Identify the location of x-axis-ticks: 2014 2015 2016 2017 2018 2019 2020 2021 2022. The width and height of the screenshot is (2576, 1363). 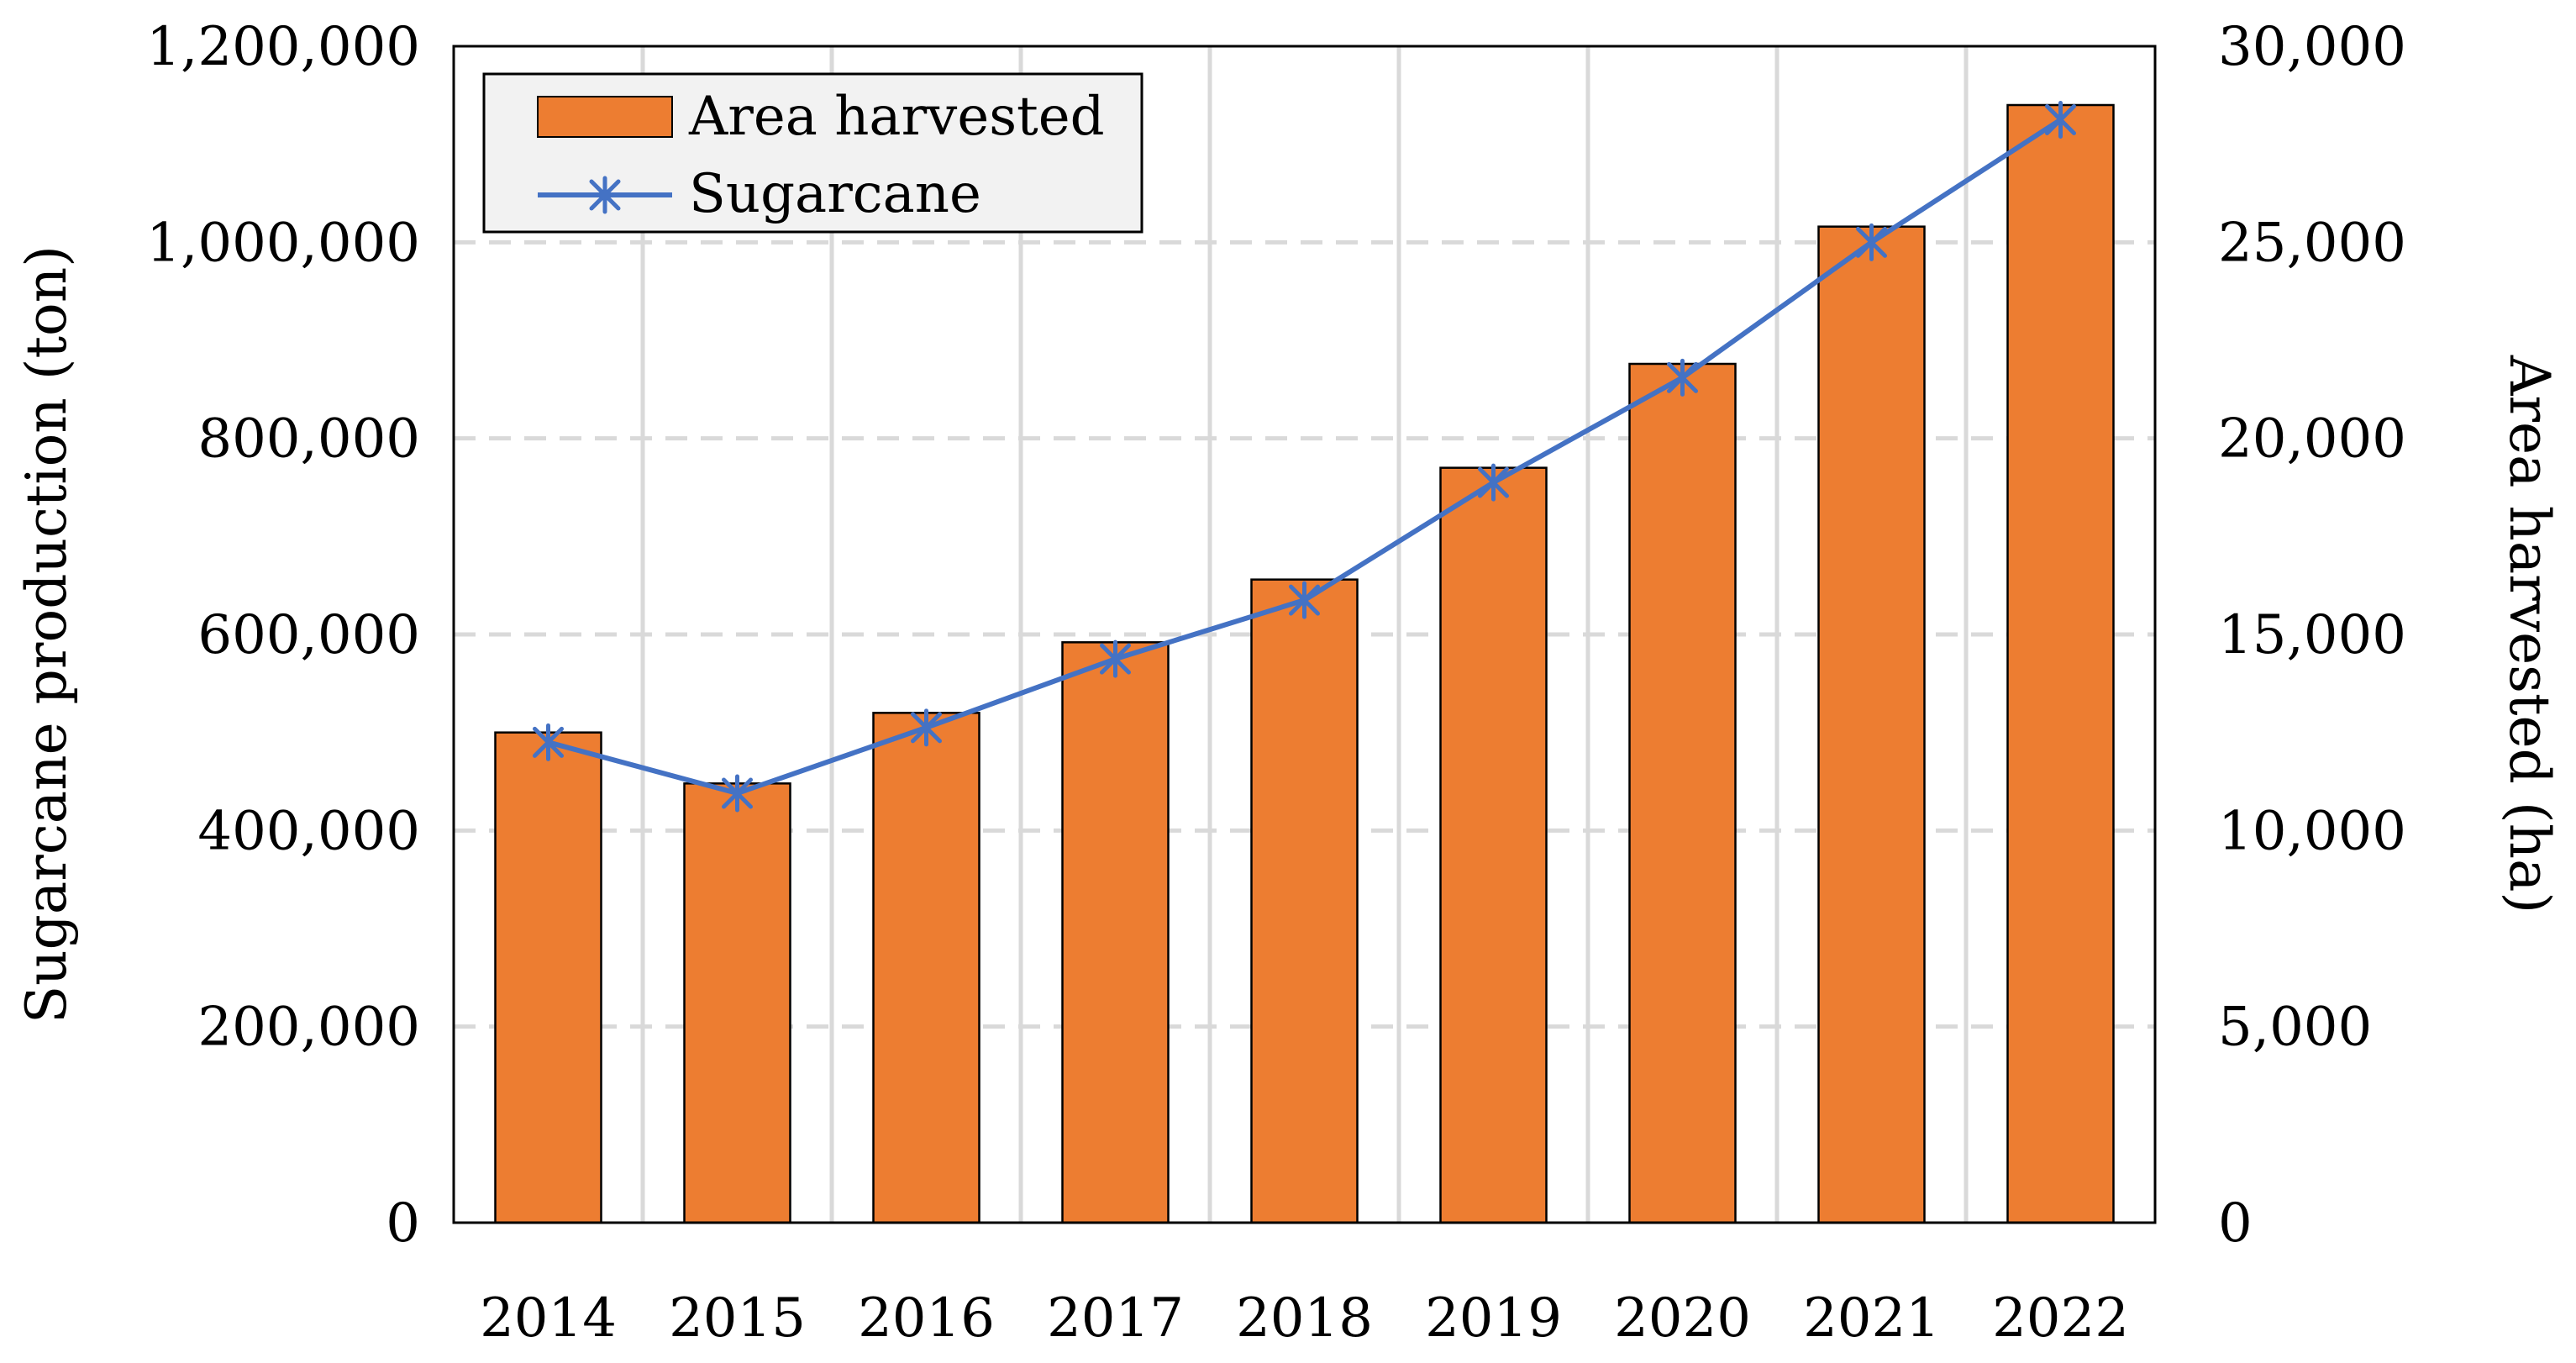
(1304, 1318).